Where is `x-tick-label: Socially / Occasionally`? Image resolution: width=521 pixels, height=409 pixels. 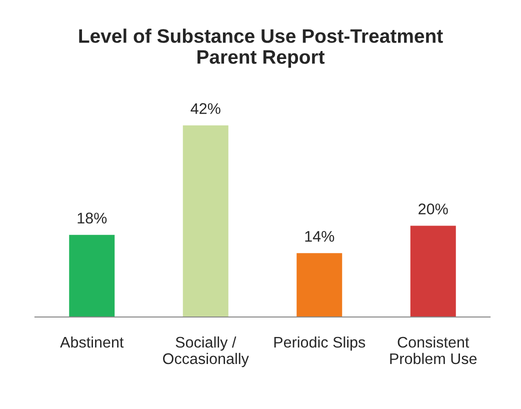 x-tick-label: Socially / Occasionally is located at coordinates (206, 352).